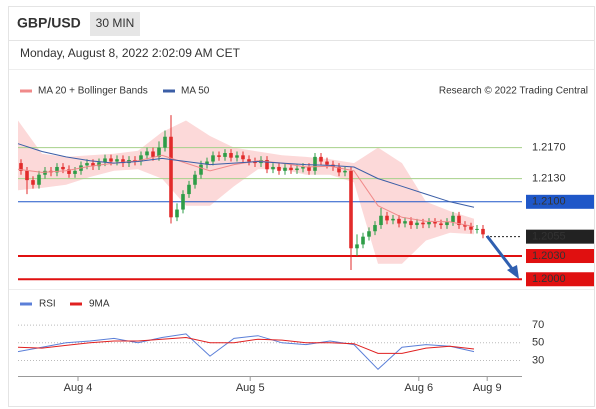 The height and width of the screenshot is (409, 596). I want to click on y-tick-label: 50, so click(538, 343).